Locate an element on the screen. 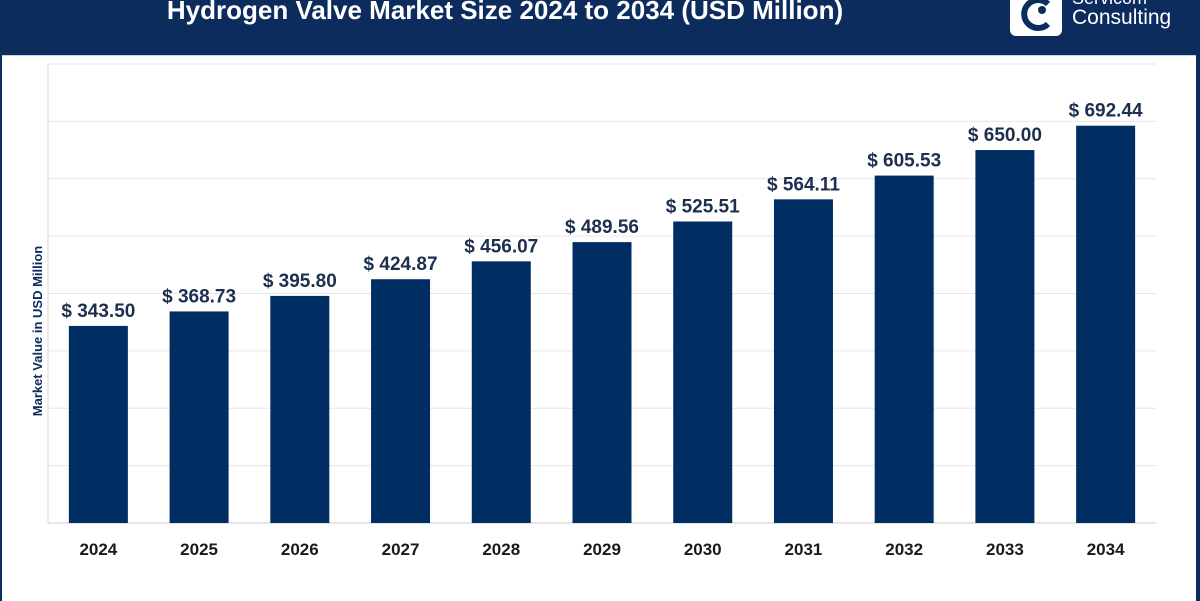 The height and width of the screenshot is (601, 1200). bar-2034 is located at coordinates (1106, 324).